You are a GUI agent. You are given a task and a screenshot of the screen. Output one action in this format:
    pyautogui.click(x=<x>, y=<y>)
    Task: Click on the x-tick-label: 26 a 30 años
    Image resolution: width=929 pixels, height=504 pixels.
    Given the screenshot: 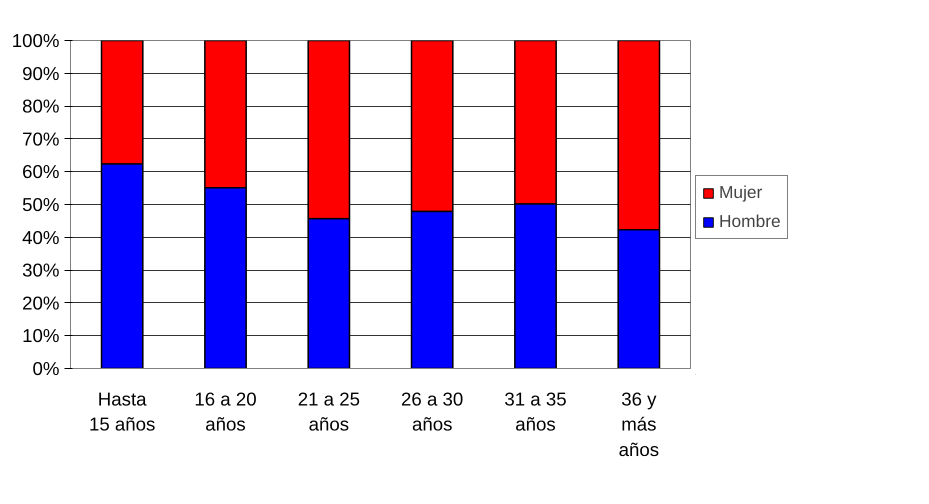 What is the action you would take?
    pyautogui.click(x=432, y=411)
    